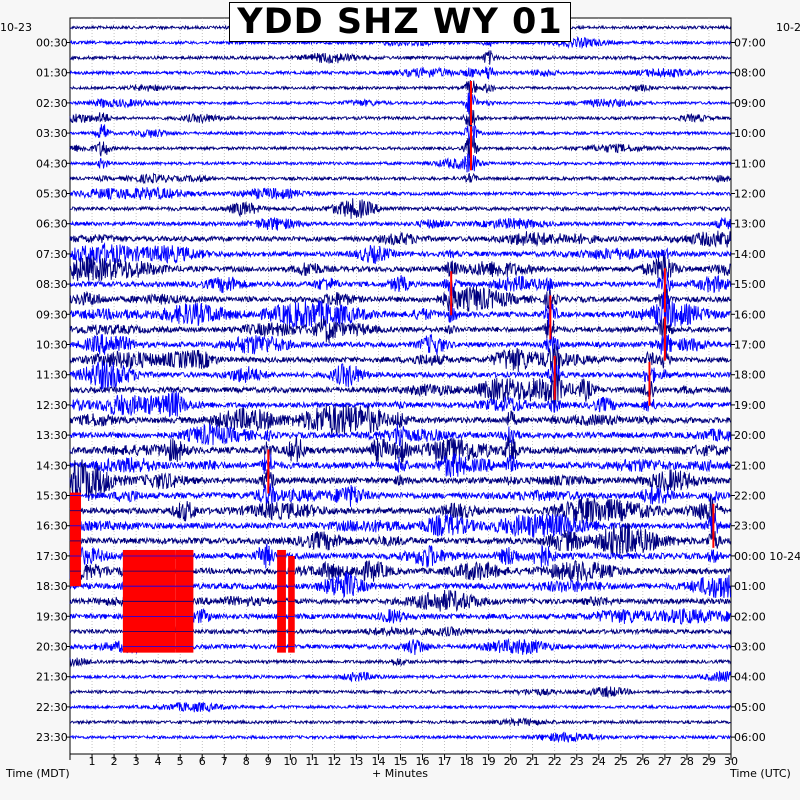  What do you see at coordinates (750, 677) in the screenshot?
I see `right-hour-label: 04:00` at bounding box center [750, 677].